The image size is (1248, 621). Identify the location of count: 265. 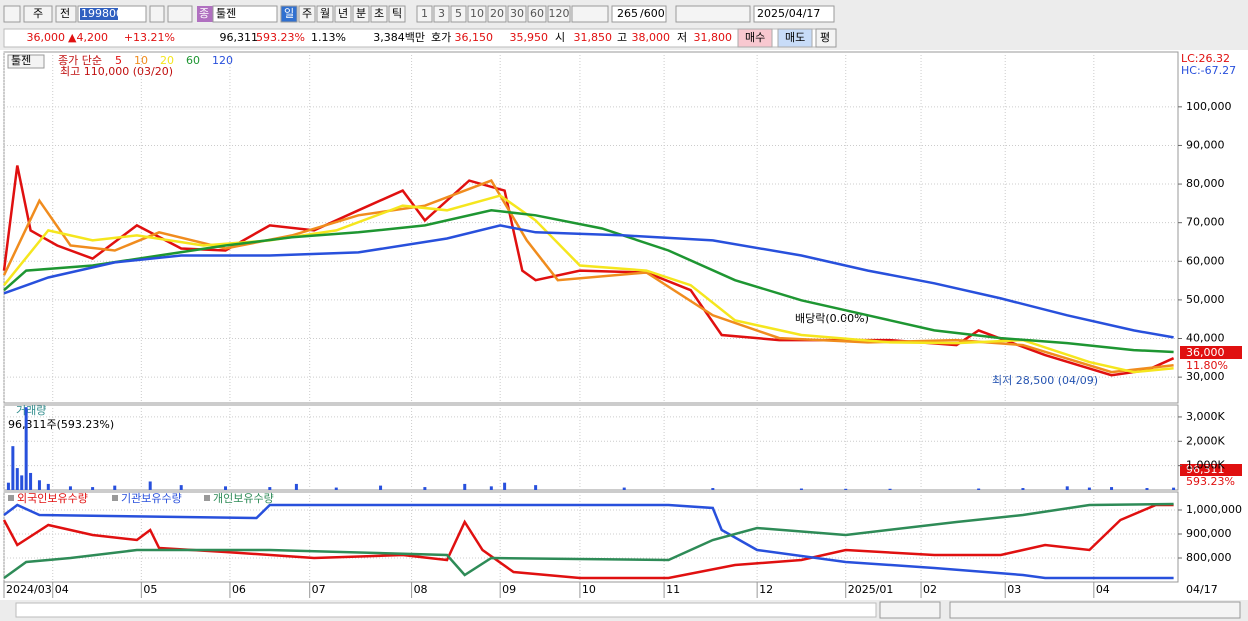
(627, 13).